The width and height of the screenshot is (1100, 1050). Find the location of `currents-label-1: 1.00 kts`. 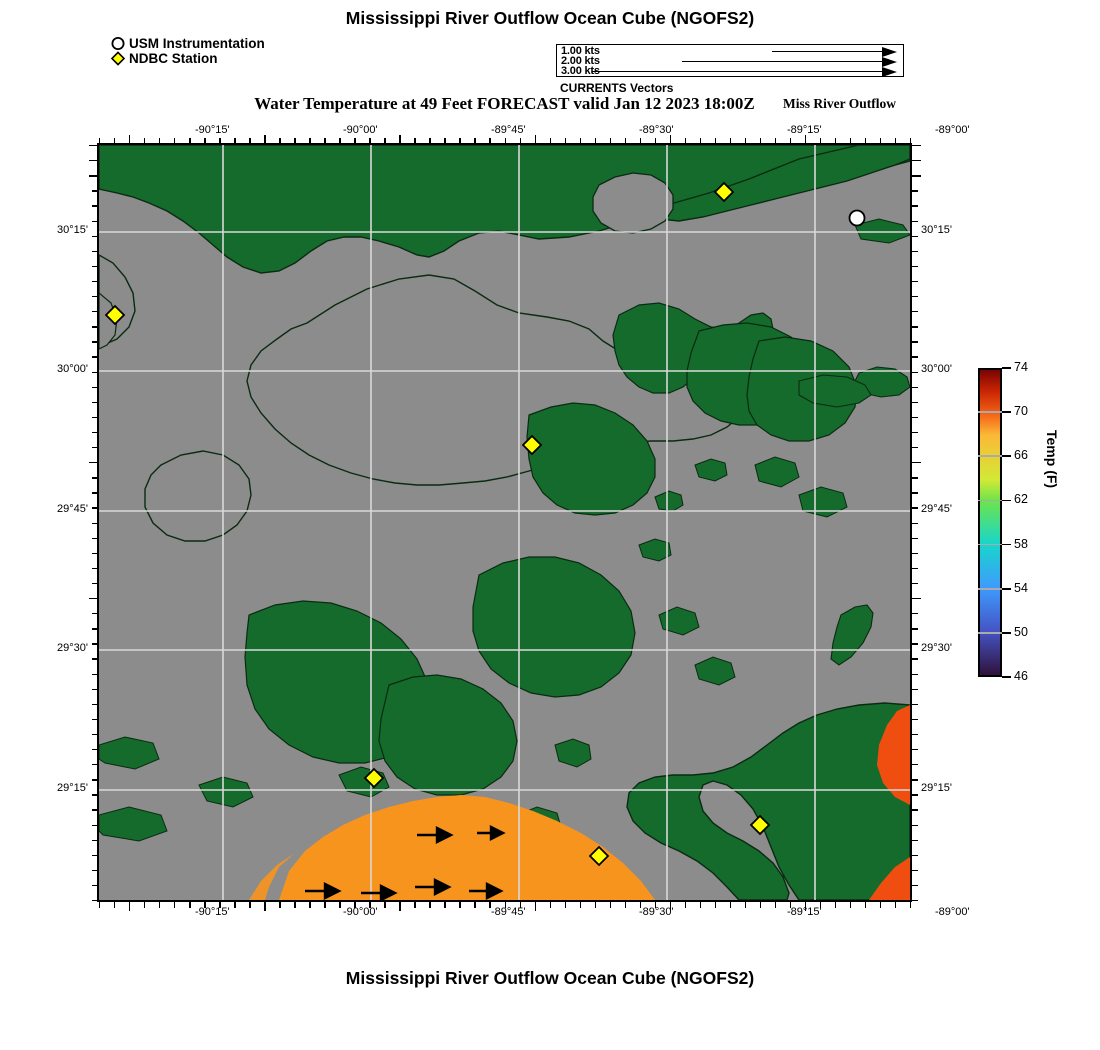

currents-label-1: 1.00 kts is located at coordinates (580, 51).